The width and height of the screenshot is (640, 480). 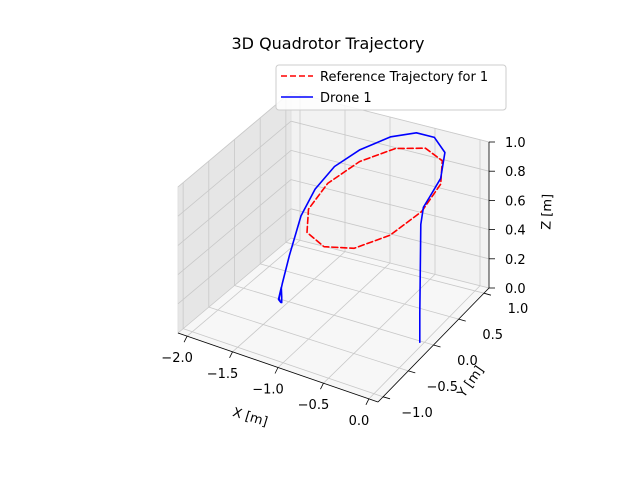 I want to click on x-tick-label: −1.0, so click(x=268, y=390).